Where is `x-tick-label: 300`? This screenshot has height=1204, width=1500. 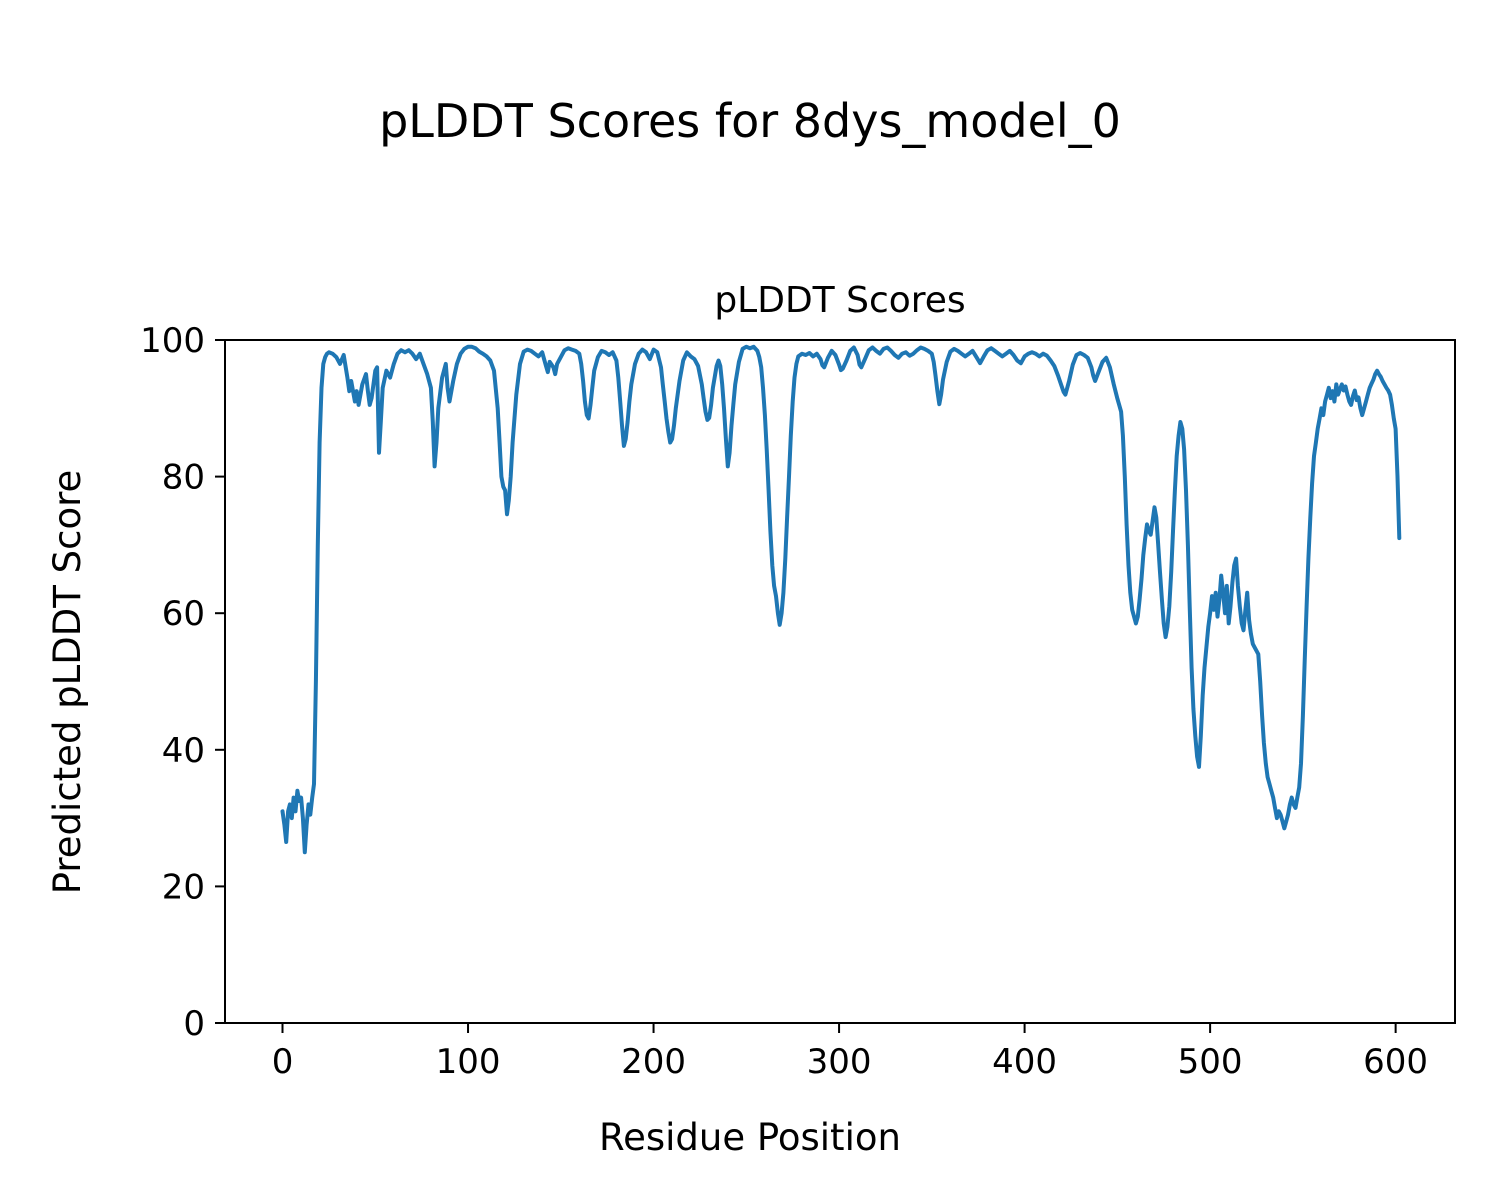
x-tick-label: 300 is located at coordinates (839, 1062).